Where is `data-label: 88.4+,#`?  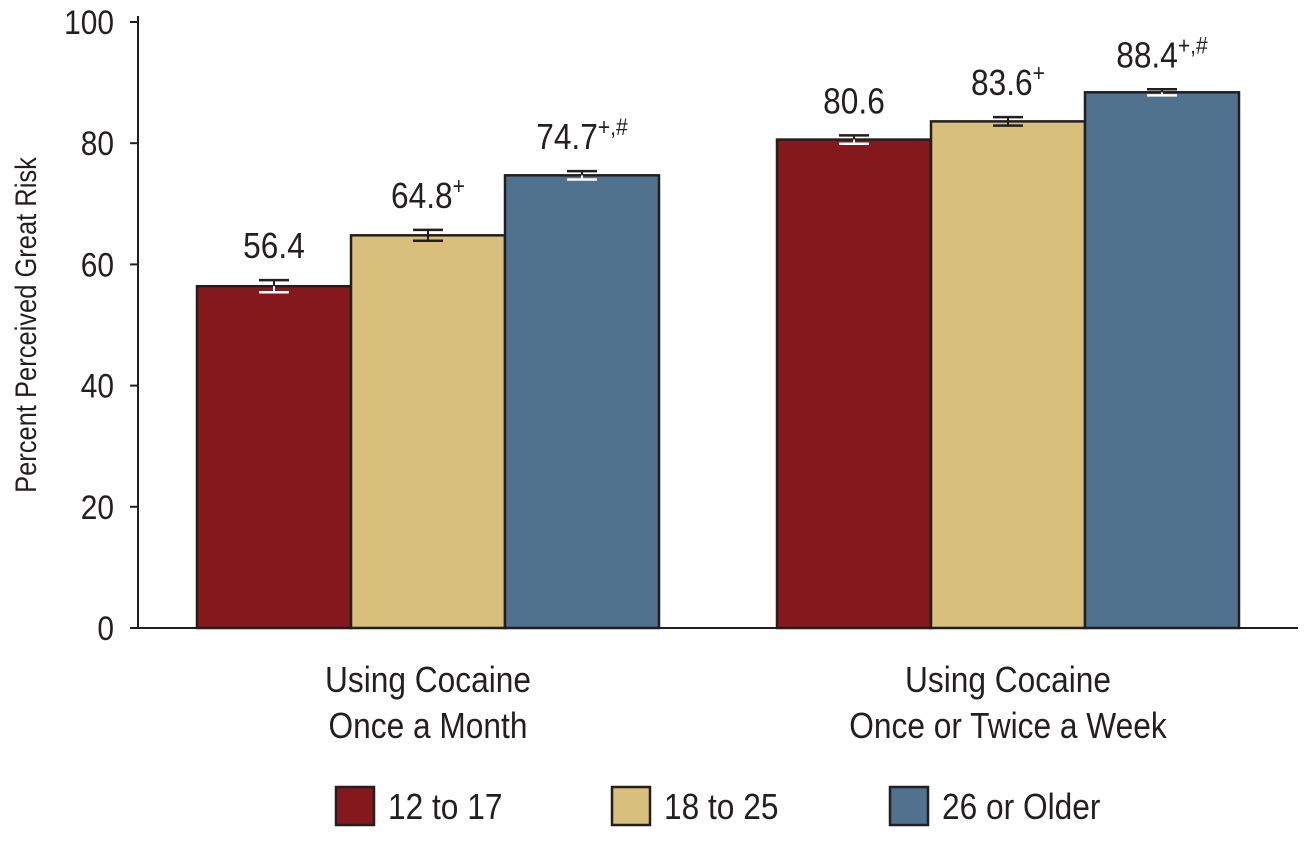 data-label: 88.4+,# is located at coordinates (1162, 54).